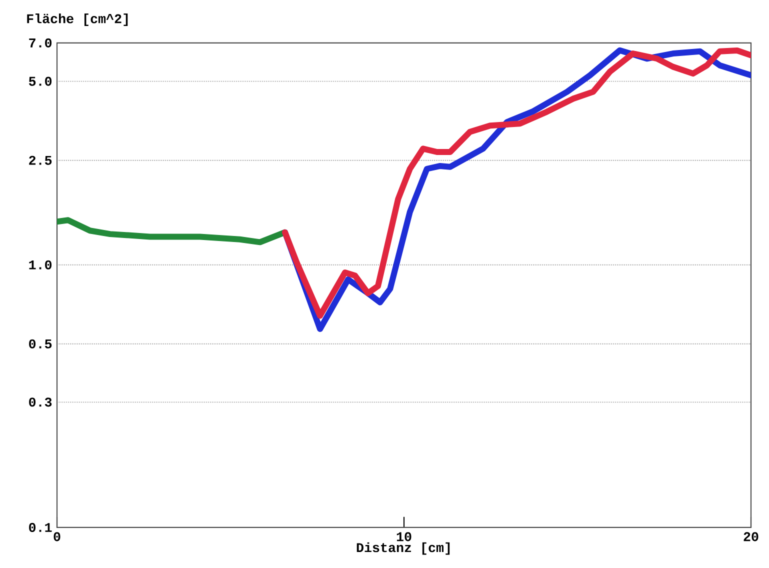 Image resolution: width=769 pixels, height=568 pixels. I want to click on y-tick-label: 5.0, so click(40, 81).